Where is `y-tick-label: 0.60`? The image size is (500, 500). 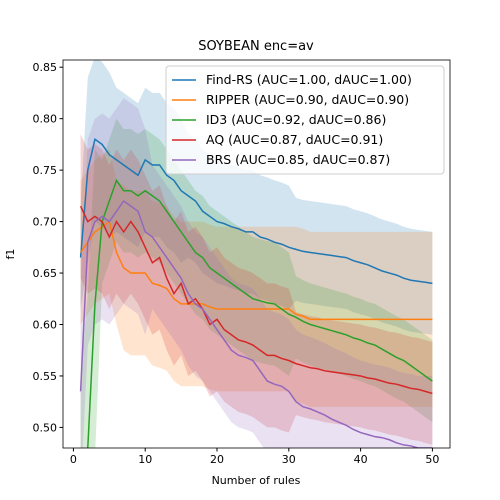
y-tick-label: 0.60 is located at coordinates (45, 324).